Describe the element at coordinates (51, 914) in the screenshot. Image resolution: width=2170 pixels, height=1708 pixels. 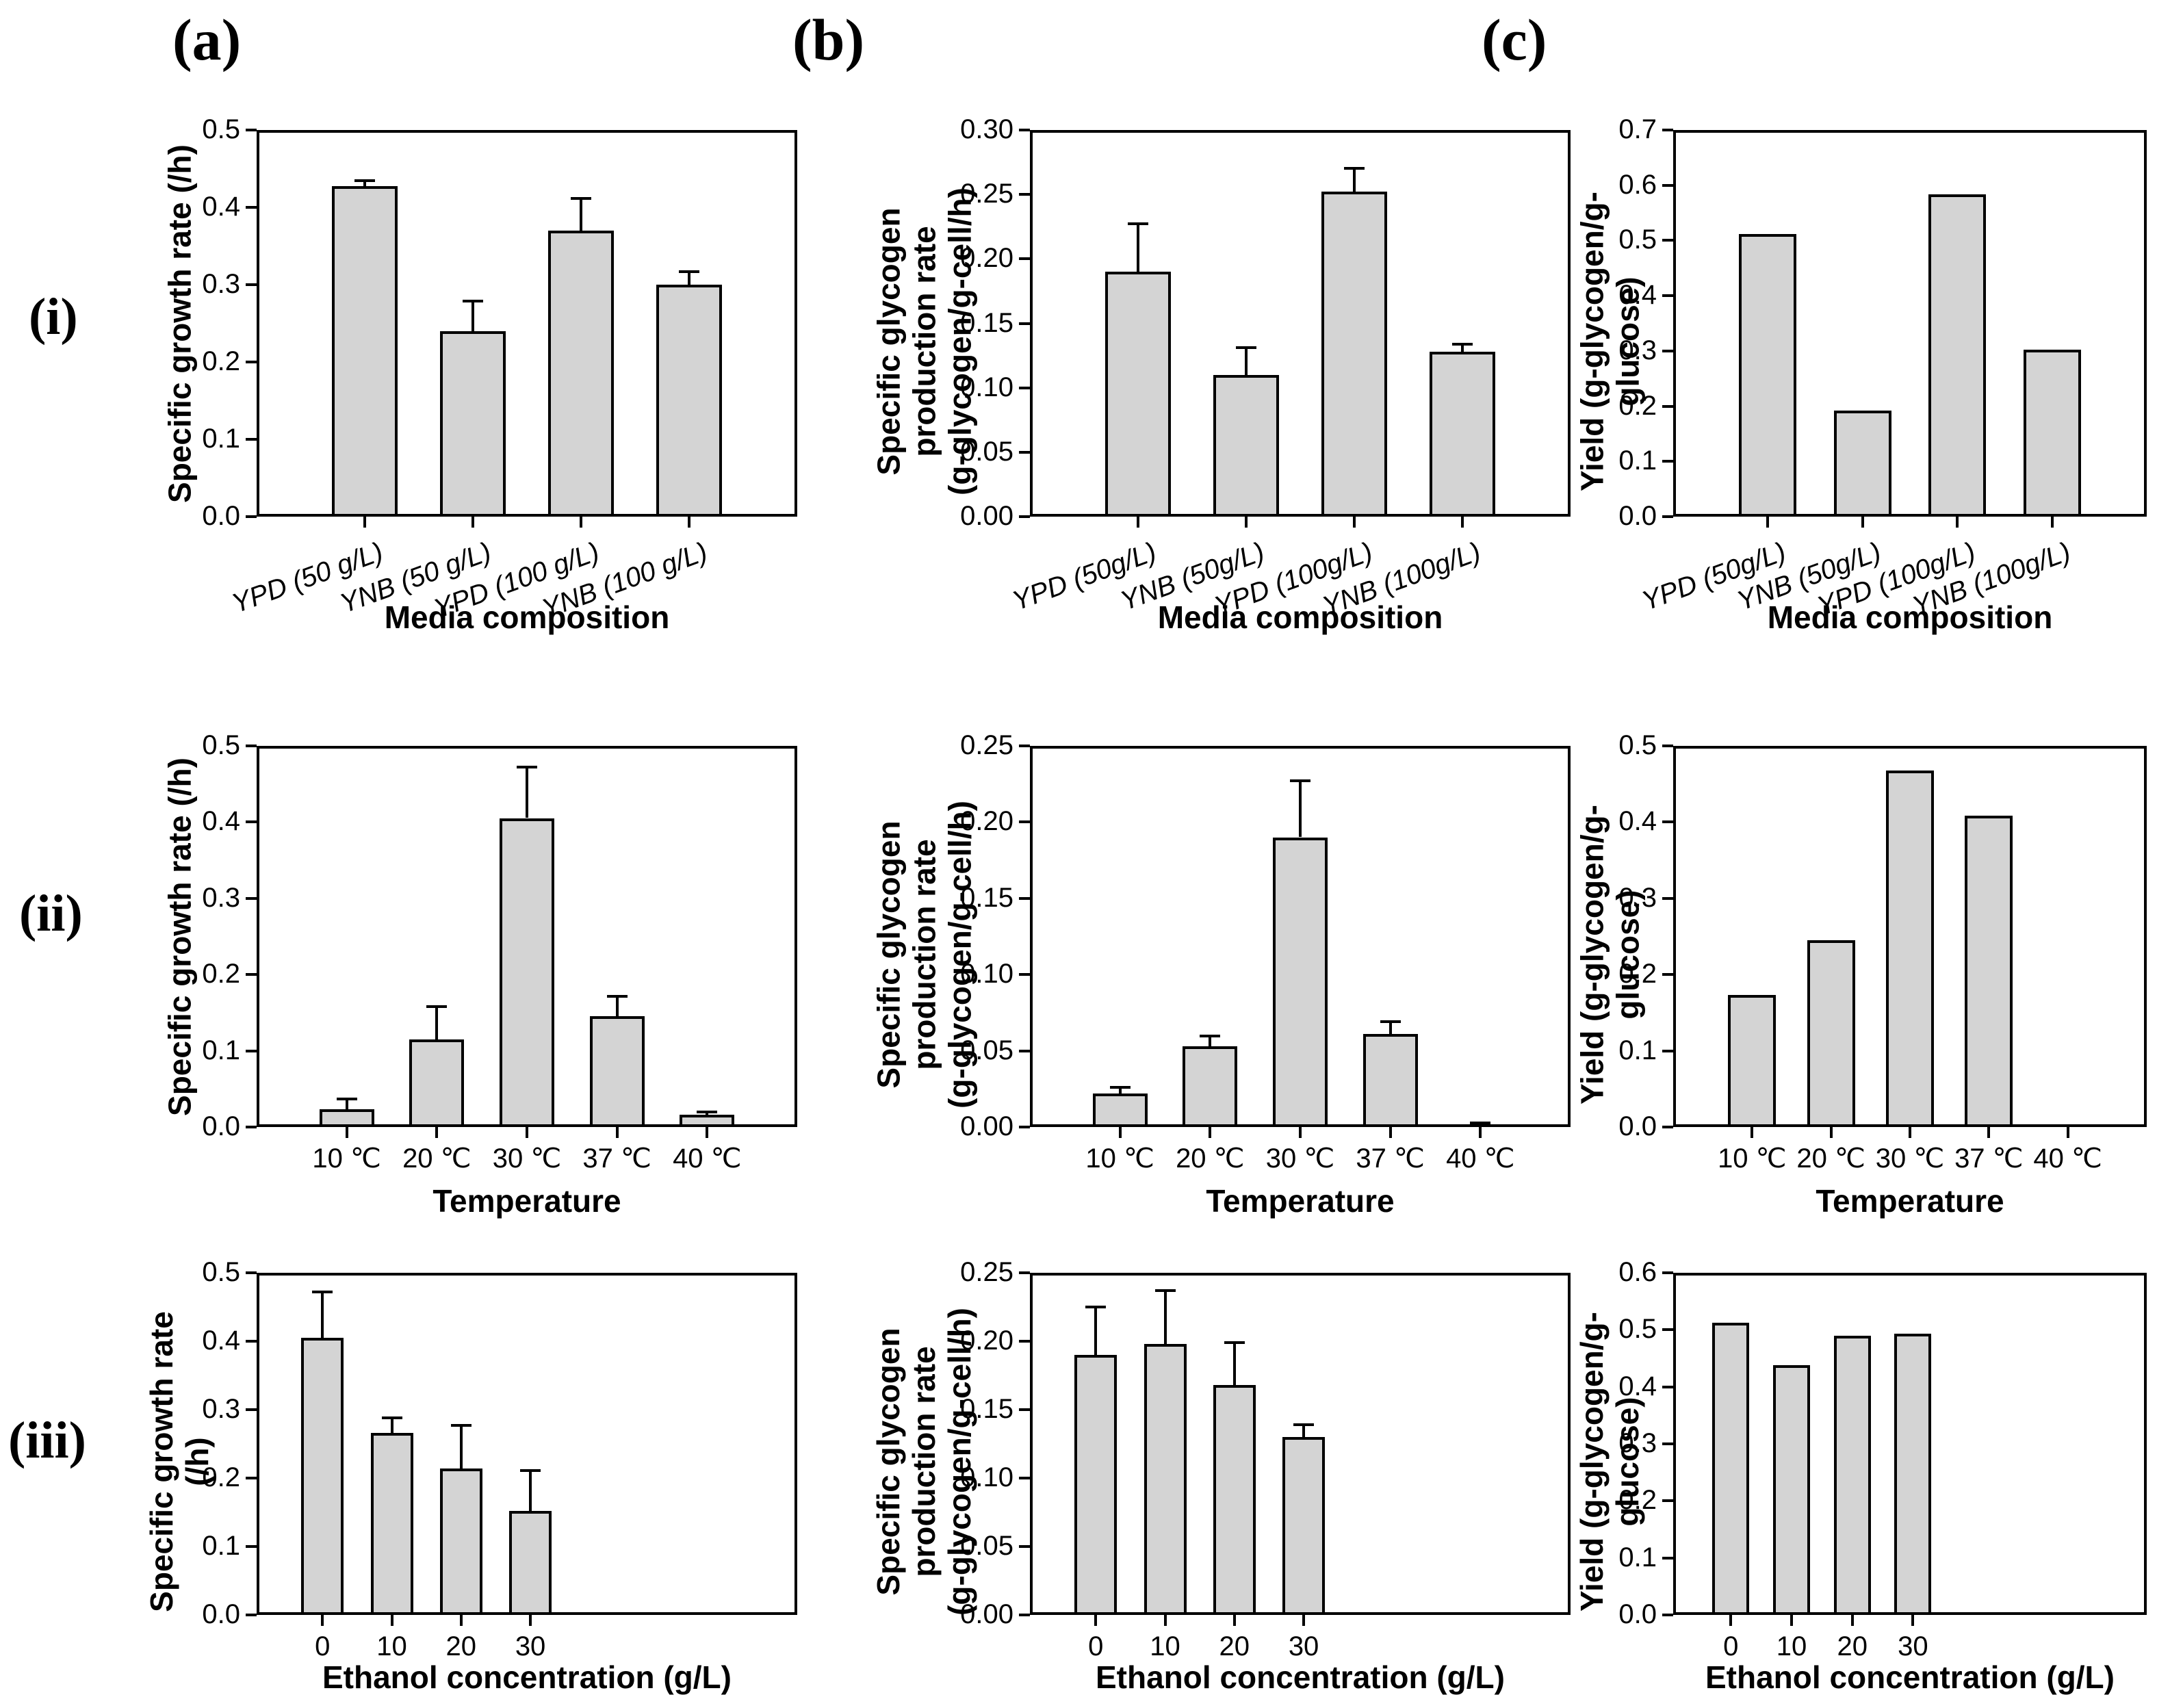
I see `row-label-ii: (ii)` at that location.